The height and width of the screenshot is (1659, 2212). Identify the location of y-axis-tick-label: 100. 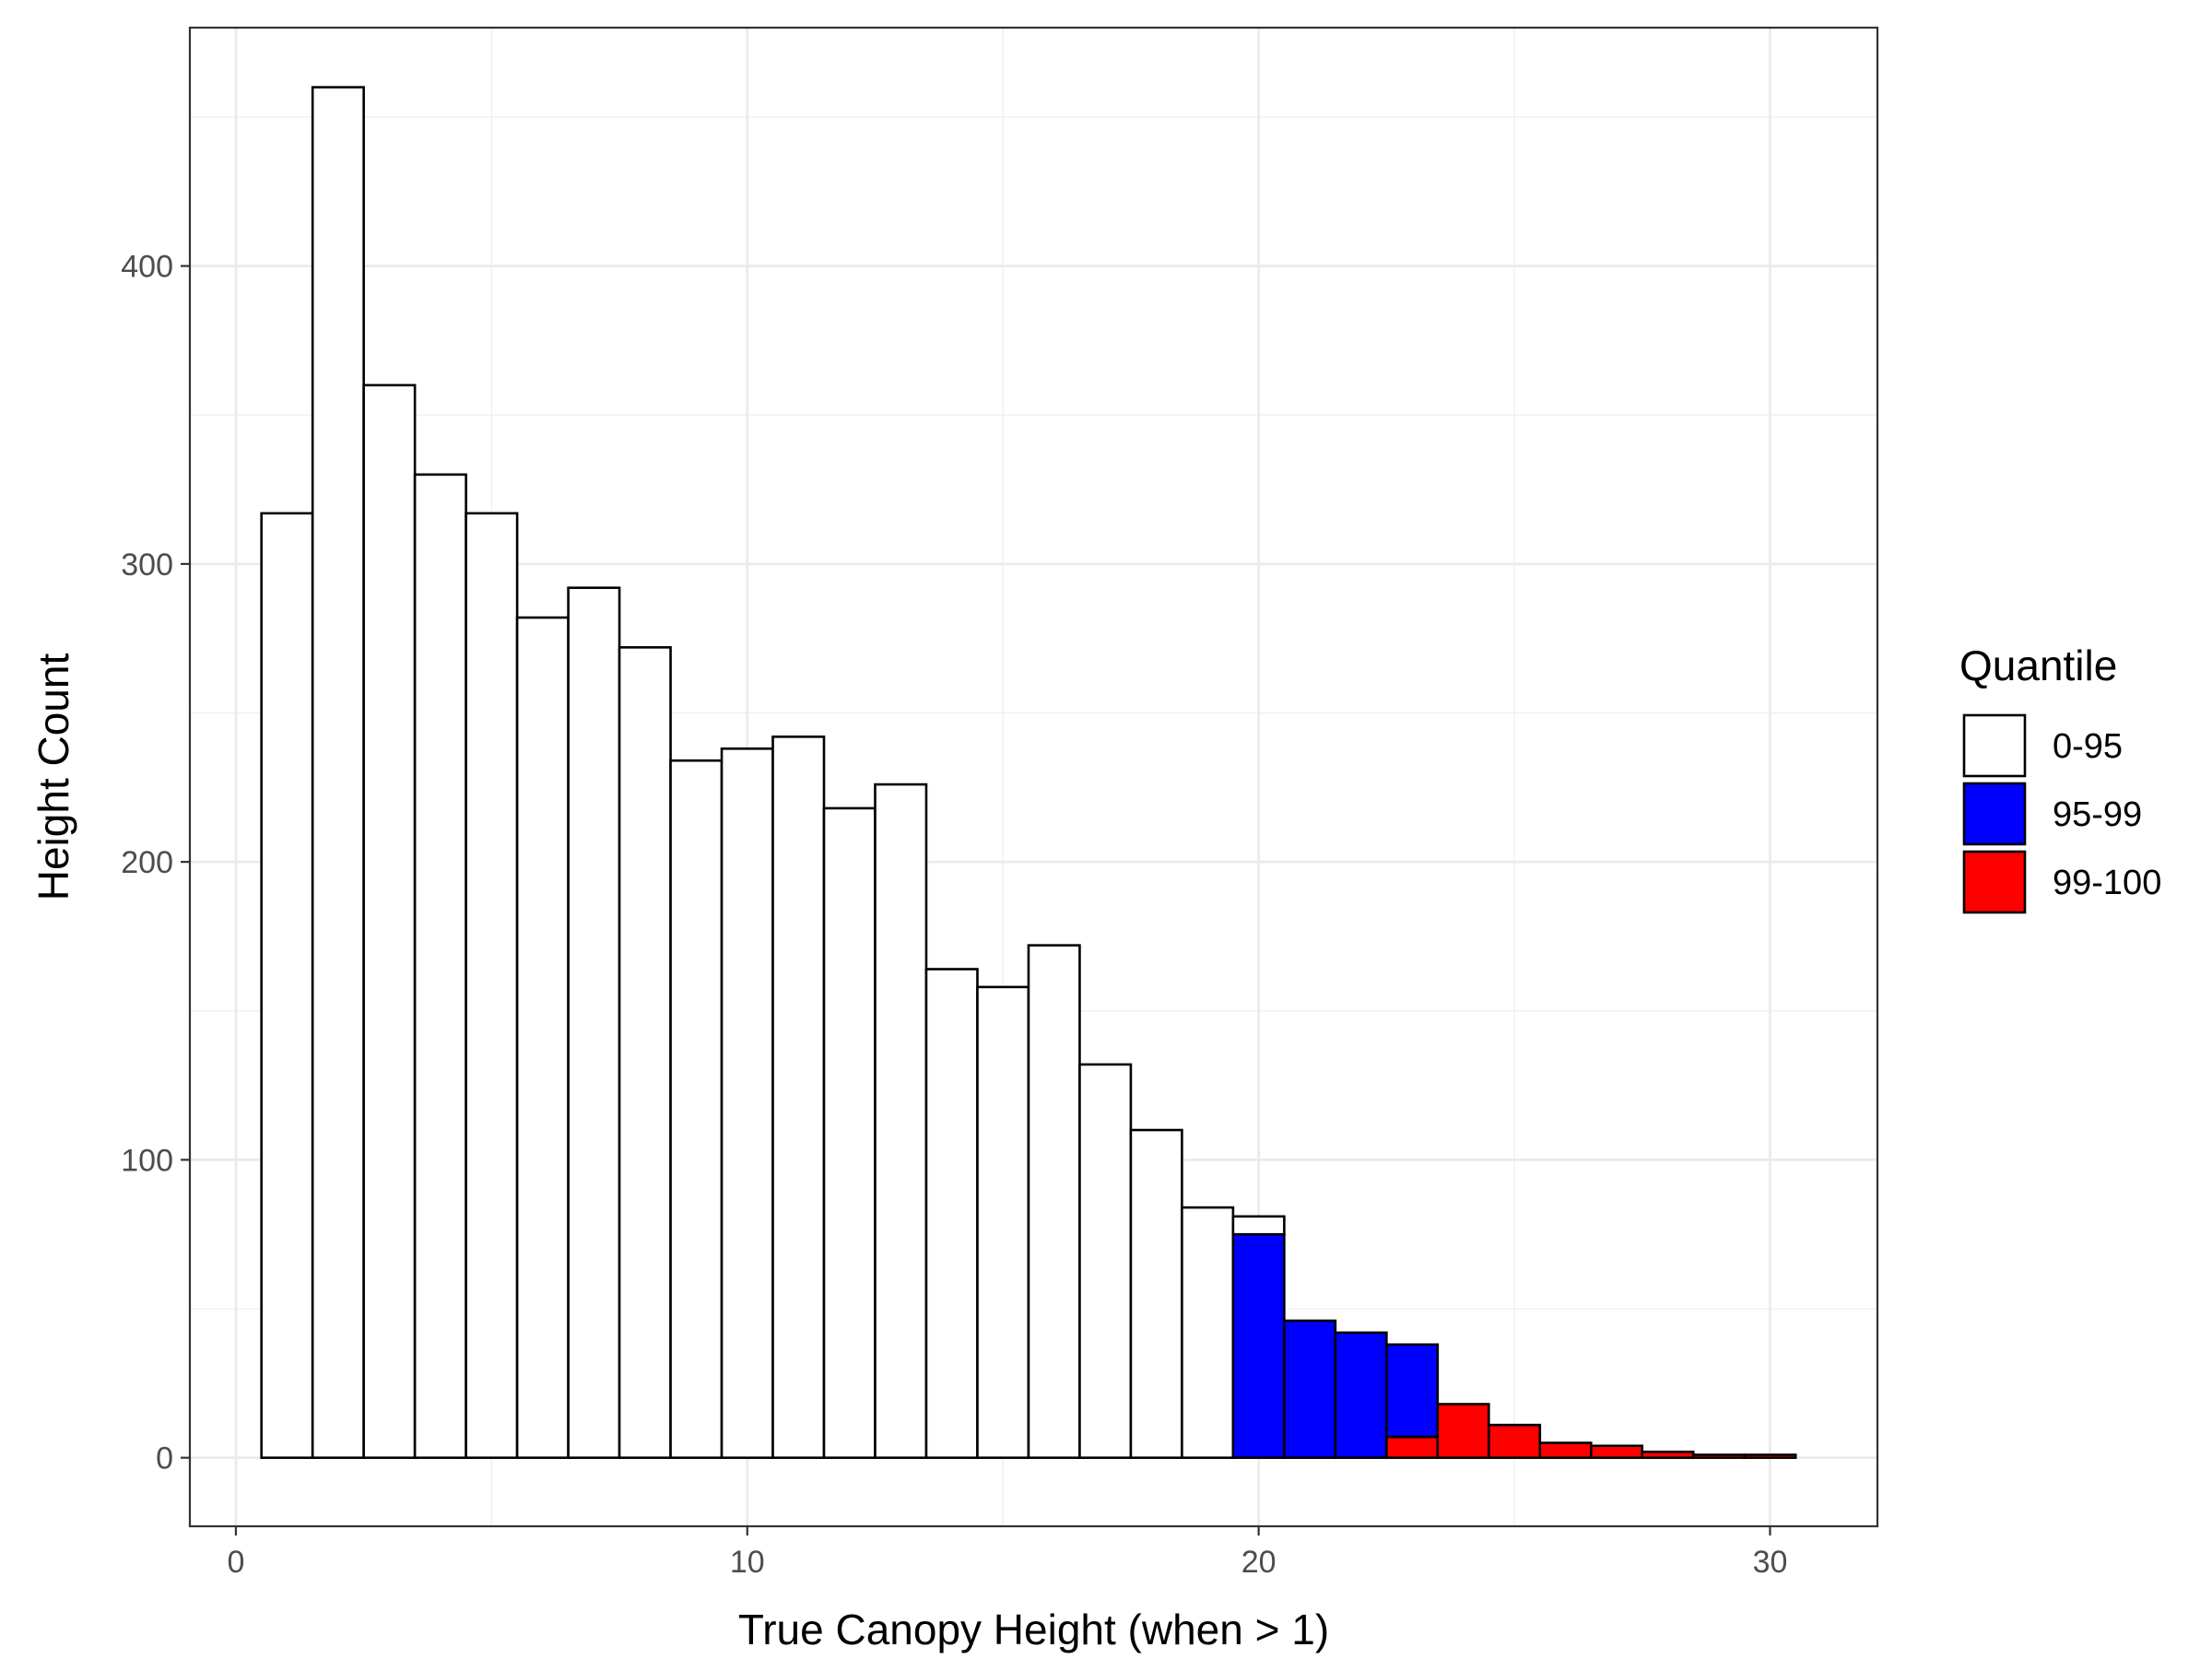
(147, 1160).